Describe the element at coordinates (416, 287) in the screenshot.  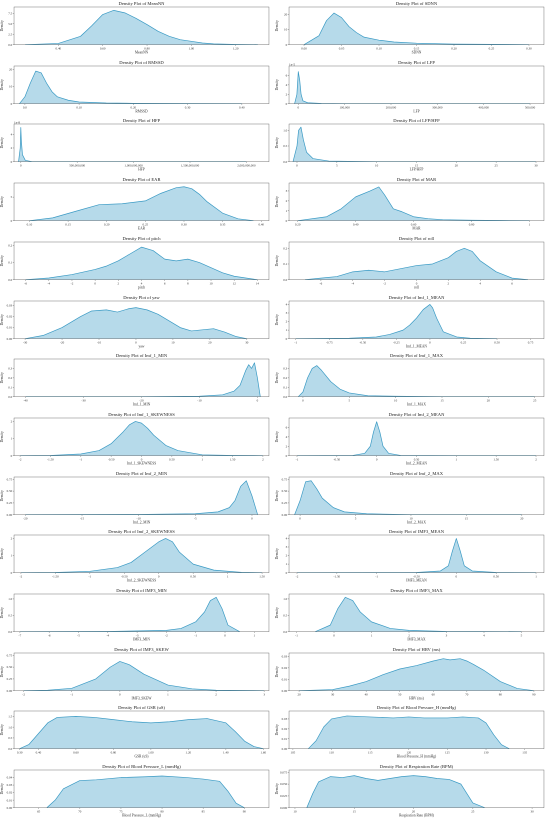
I see `x-axis-label: roll` at that location.